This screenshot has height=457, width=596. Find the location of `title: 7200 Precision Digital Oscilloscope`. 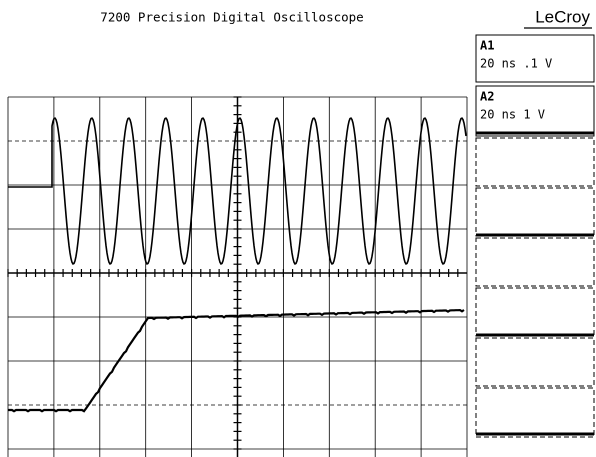

title: 7200 Precision Digital Oscilloscope is located at coordinates (231, 17).